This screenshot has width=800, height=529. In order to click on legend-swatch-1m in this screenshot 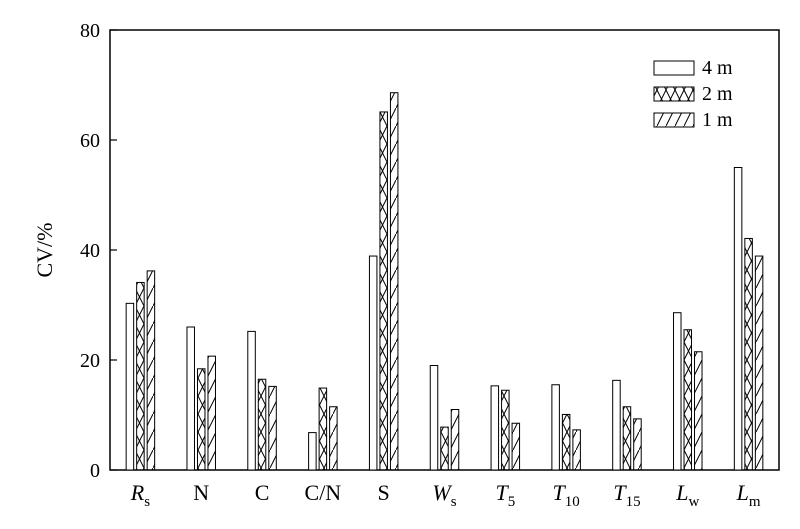, I will do `click(674, 120)`.